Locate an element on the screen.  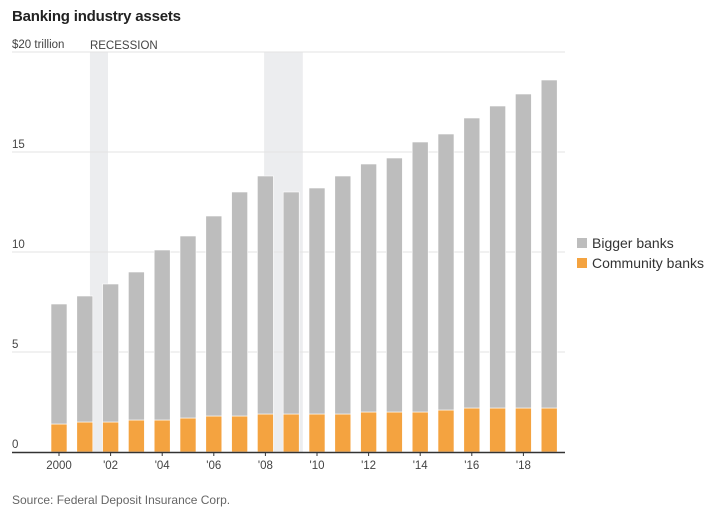
x-tick-label: '14 is located at coordinates (421, 466).